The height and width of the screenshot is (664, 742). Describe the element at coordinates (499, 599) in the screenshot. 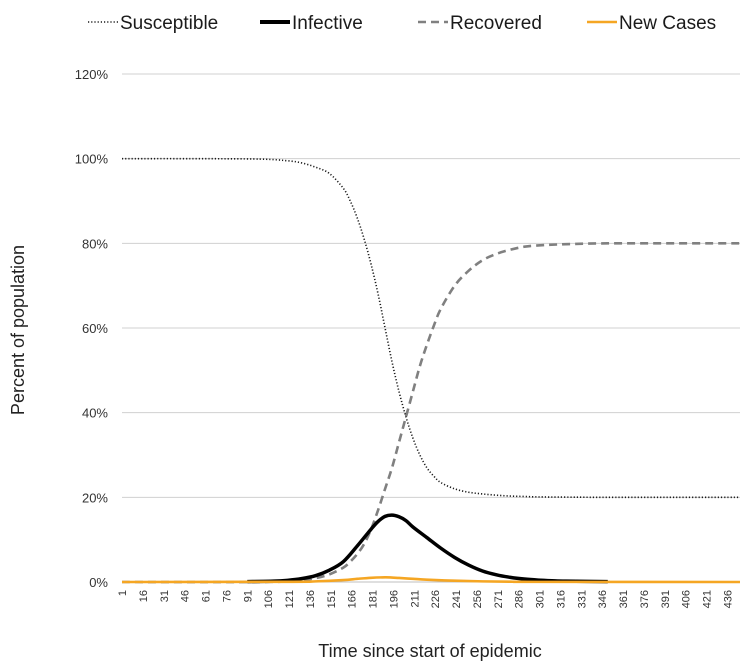

I see `x-tick-label: 271` at that location.